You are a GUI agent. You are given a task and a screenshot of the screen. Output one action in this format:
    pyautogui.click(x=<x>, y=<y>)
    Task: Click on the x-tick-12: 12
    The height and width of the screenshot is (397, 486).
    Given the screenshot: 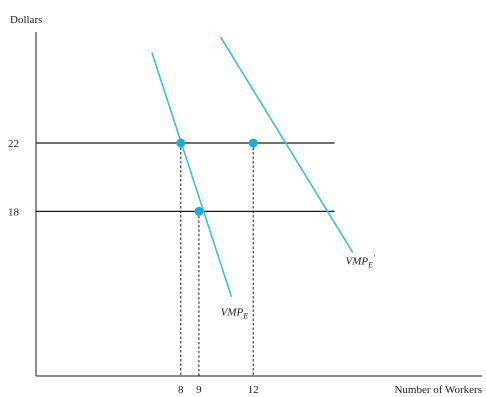 What is the action you would take?
    pyautogui.click(x=253, y=390)
    